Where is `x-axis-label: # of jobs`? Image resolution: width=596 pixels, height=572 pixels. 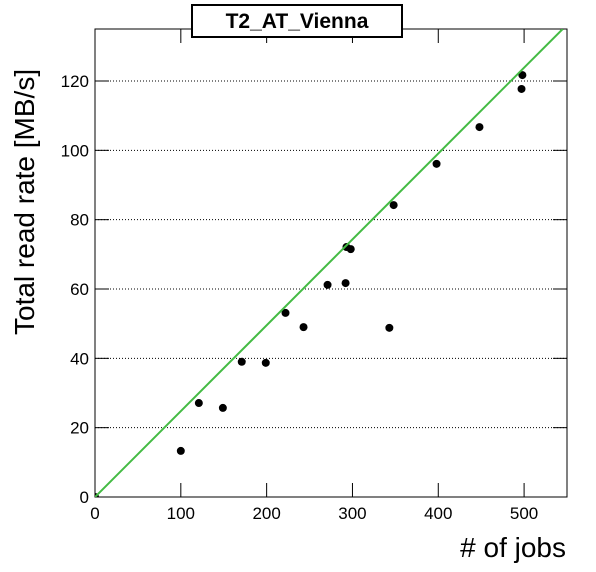 x-axis-label: # of jobs is located at coordinates (513, 547).